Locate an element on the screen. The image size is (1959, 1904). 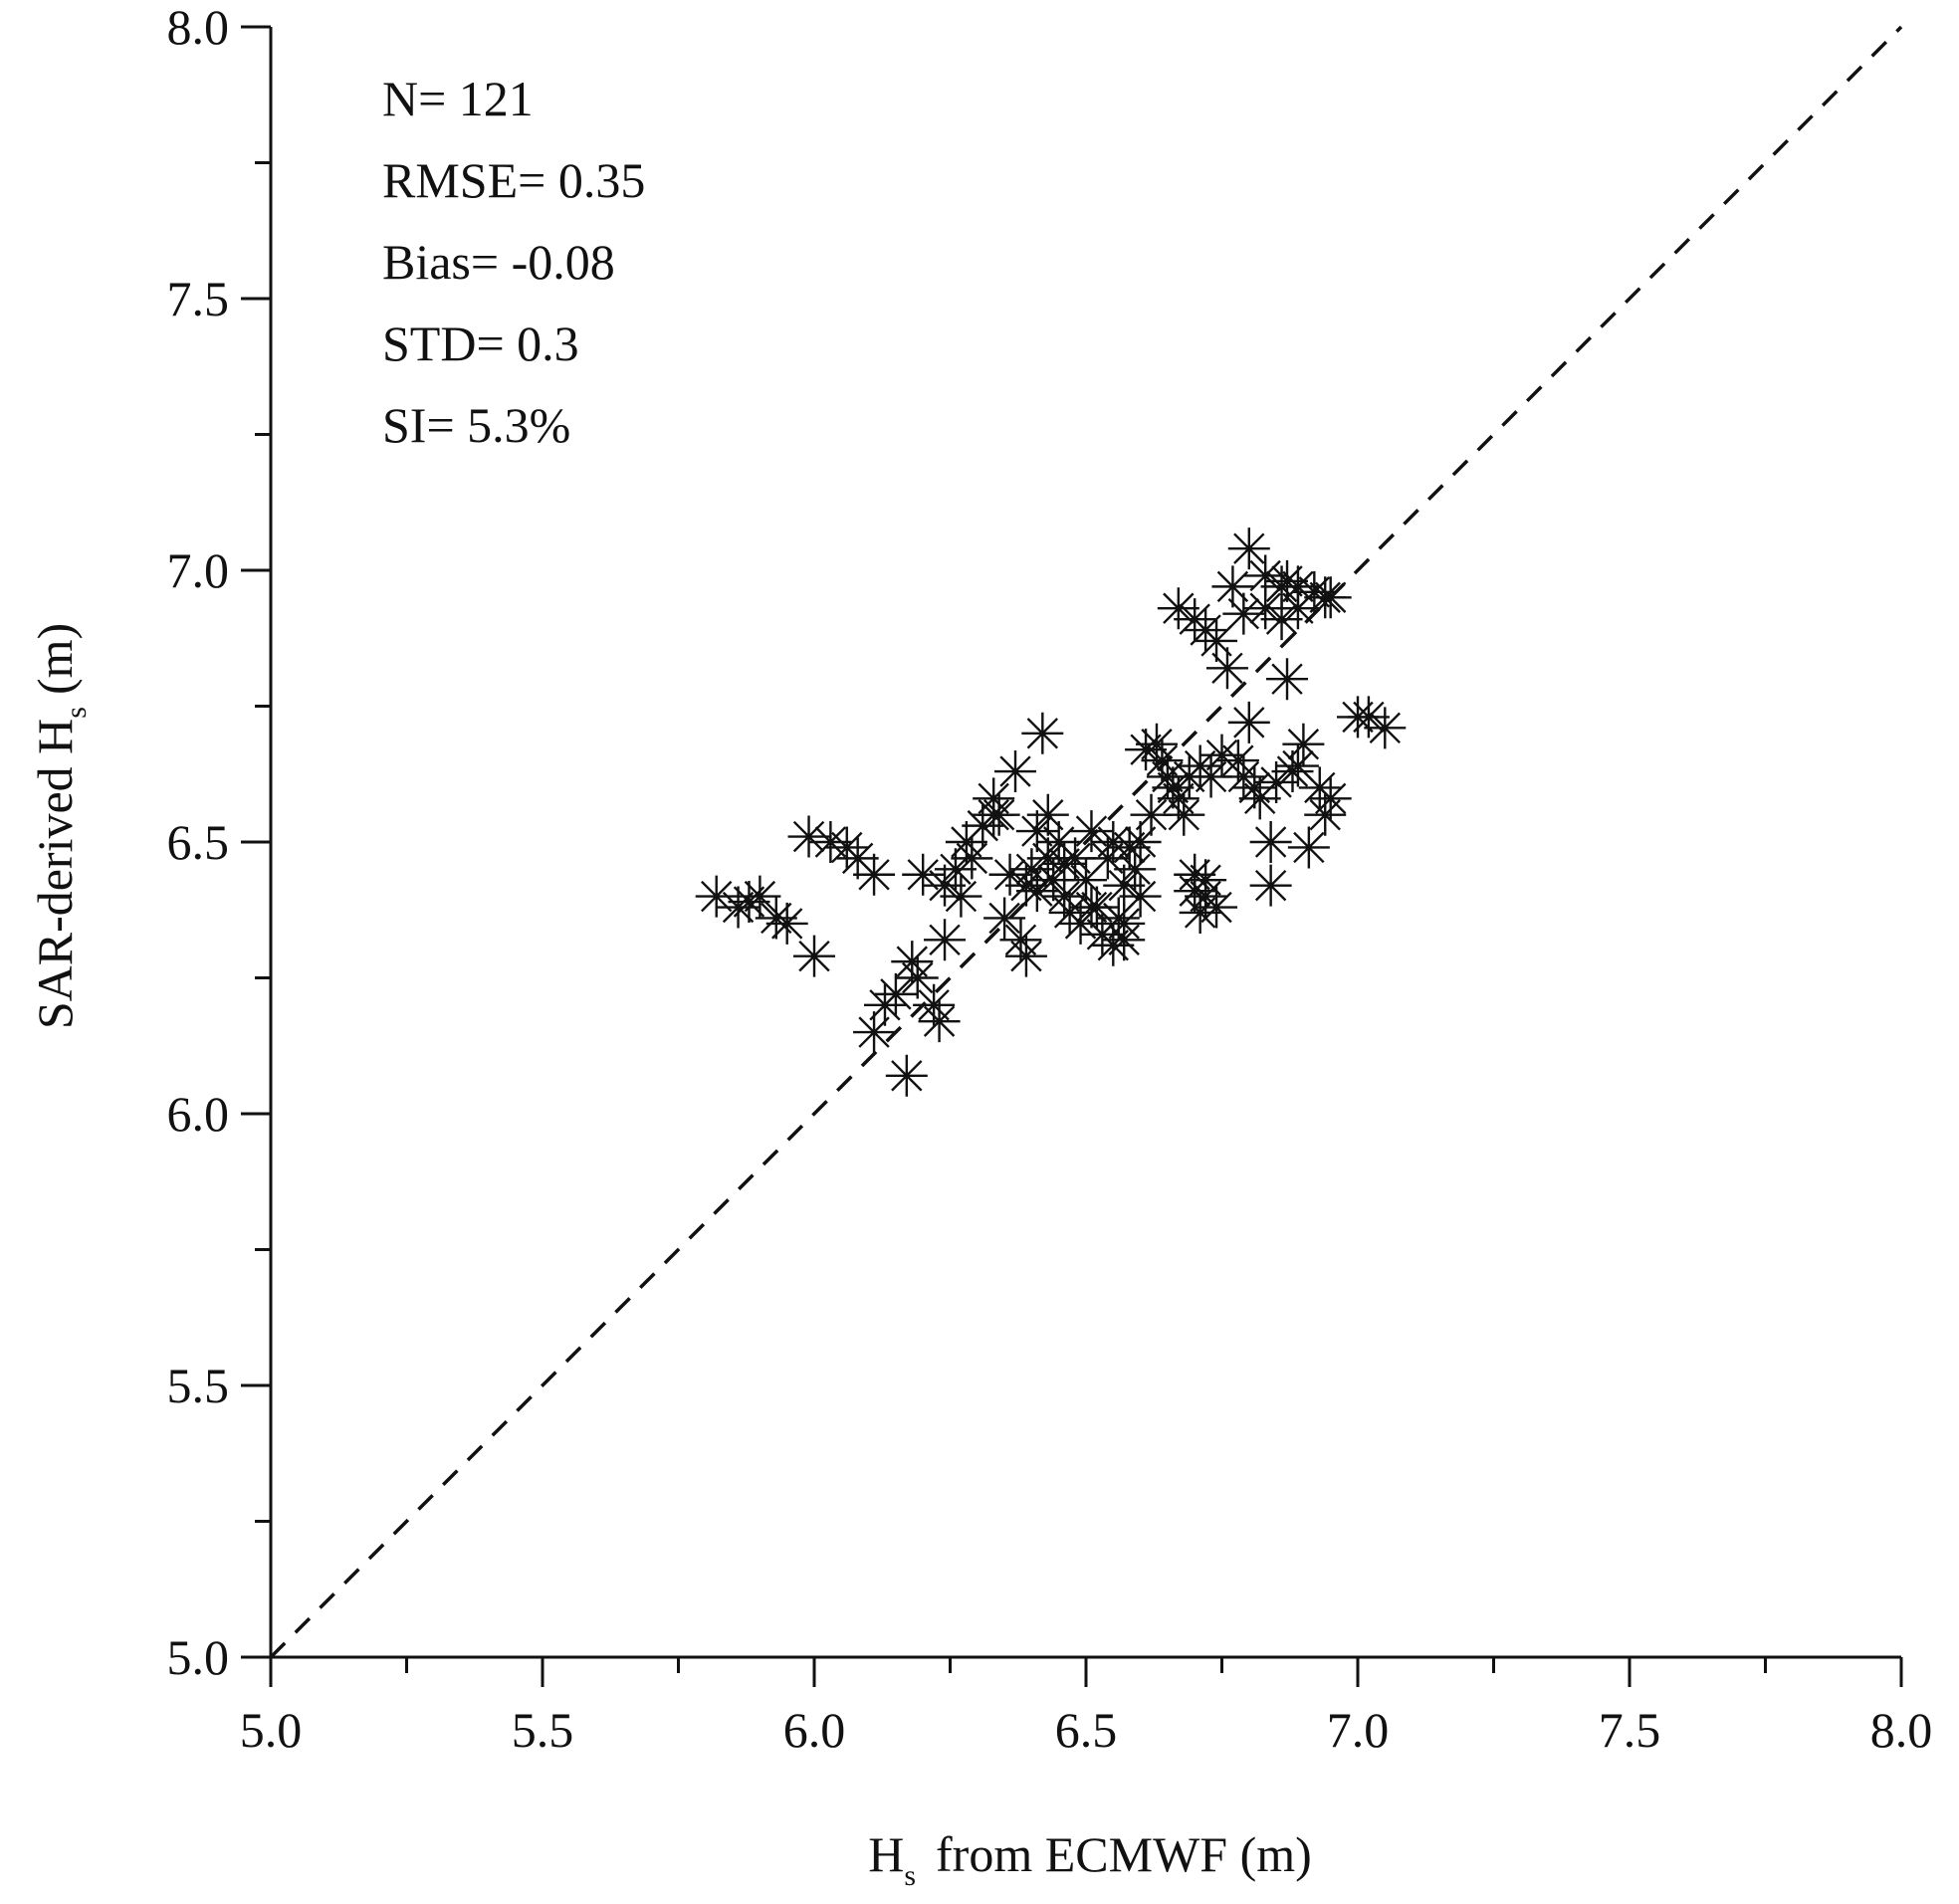
x-tick-label: 5.0 is located at coordinates (271, 1730).